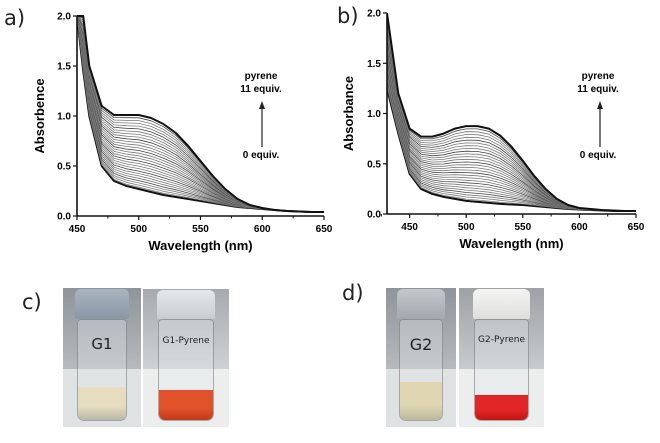 The image size is (660, 443). What do you see at coordinates (353, 293) in the screenshot?
I see `panel-label-d: d)` at bounding box center [353, 293].